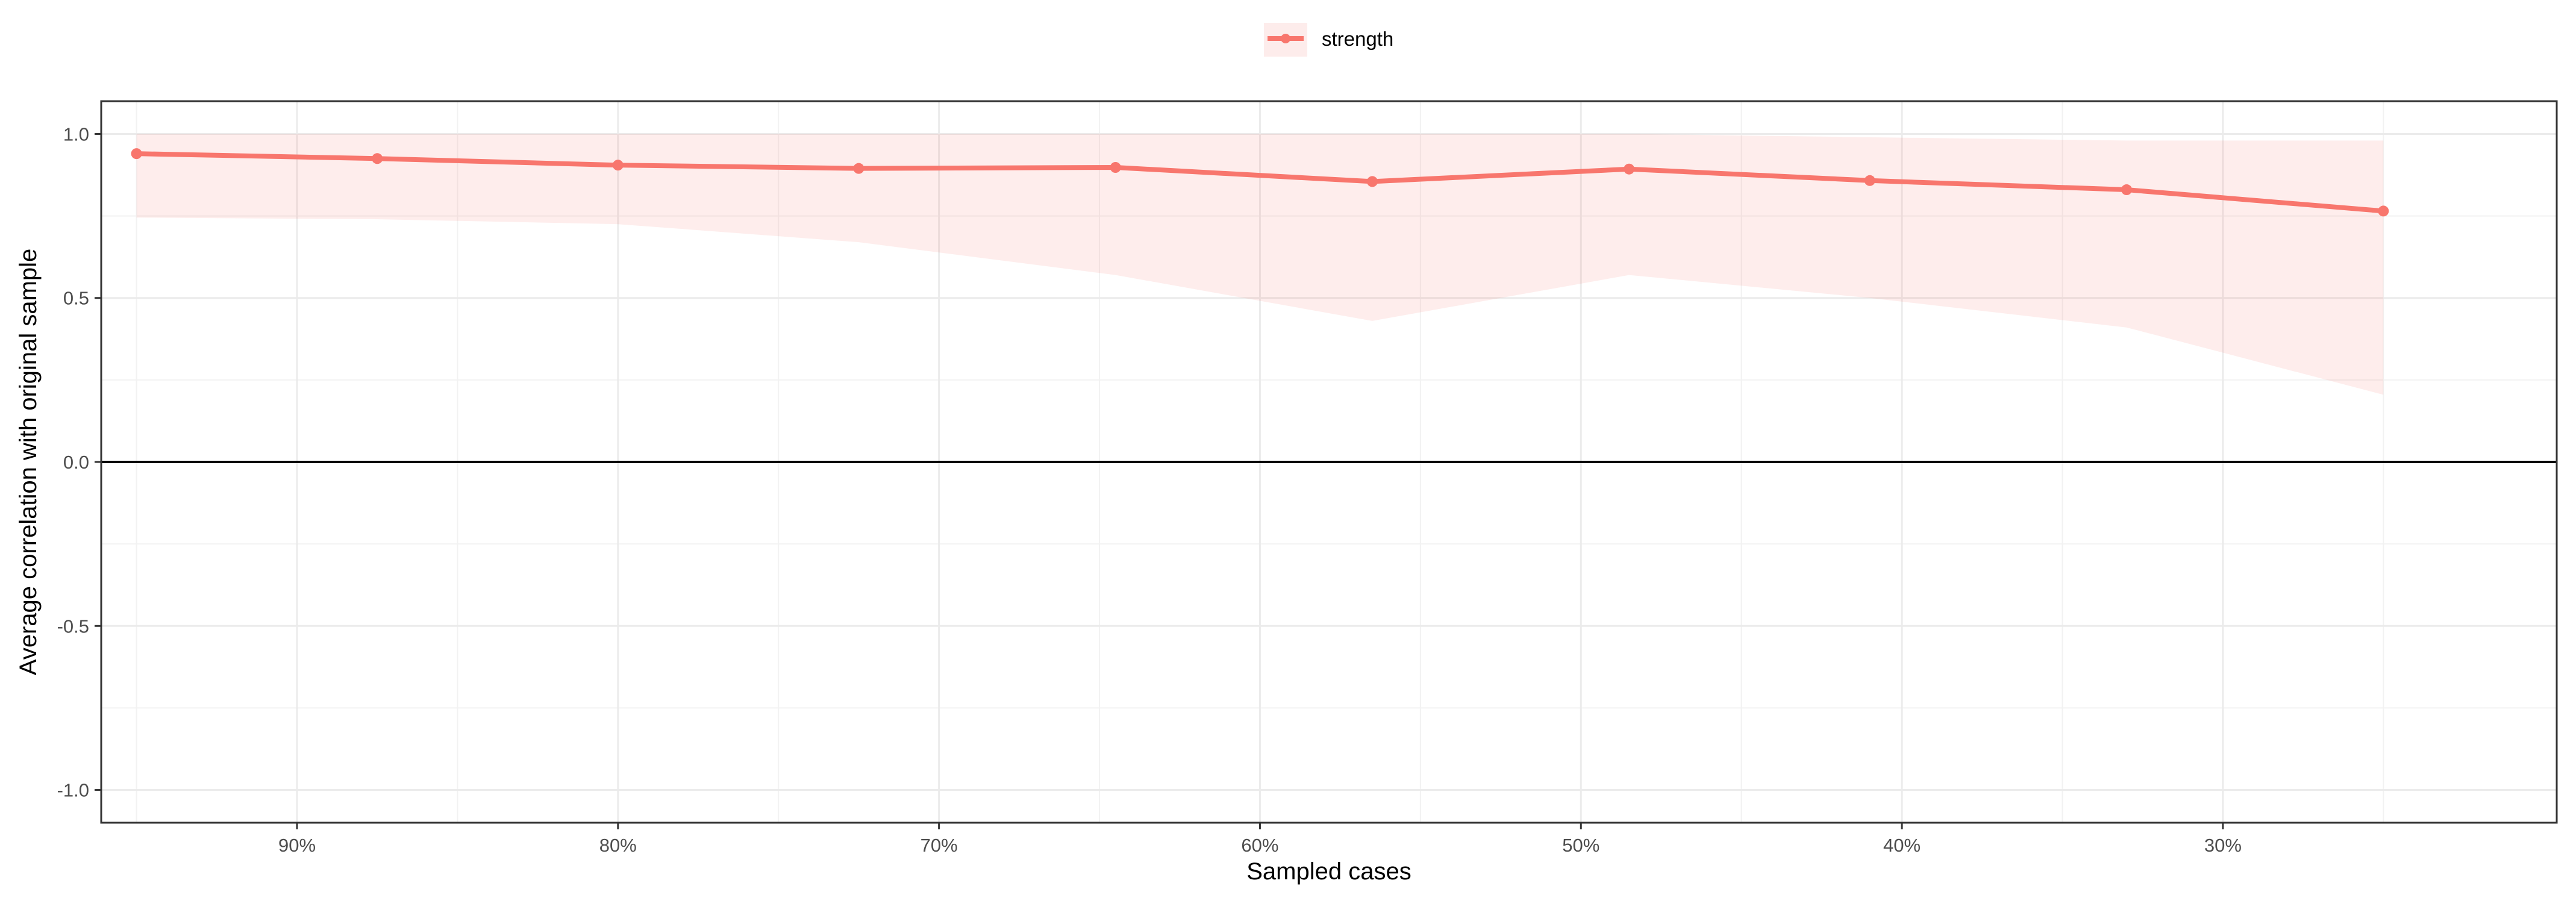  Describe the element at coordinates (73, 626) in the screenshot. I see `y-tick-label: -0.5` at that location.